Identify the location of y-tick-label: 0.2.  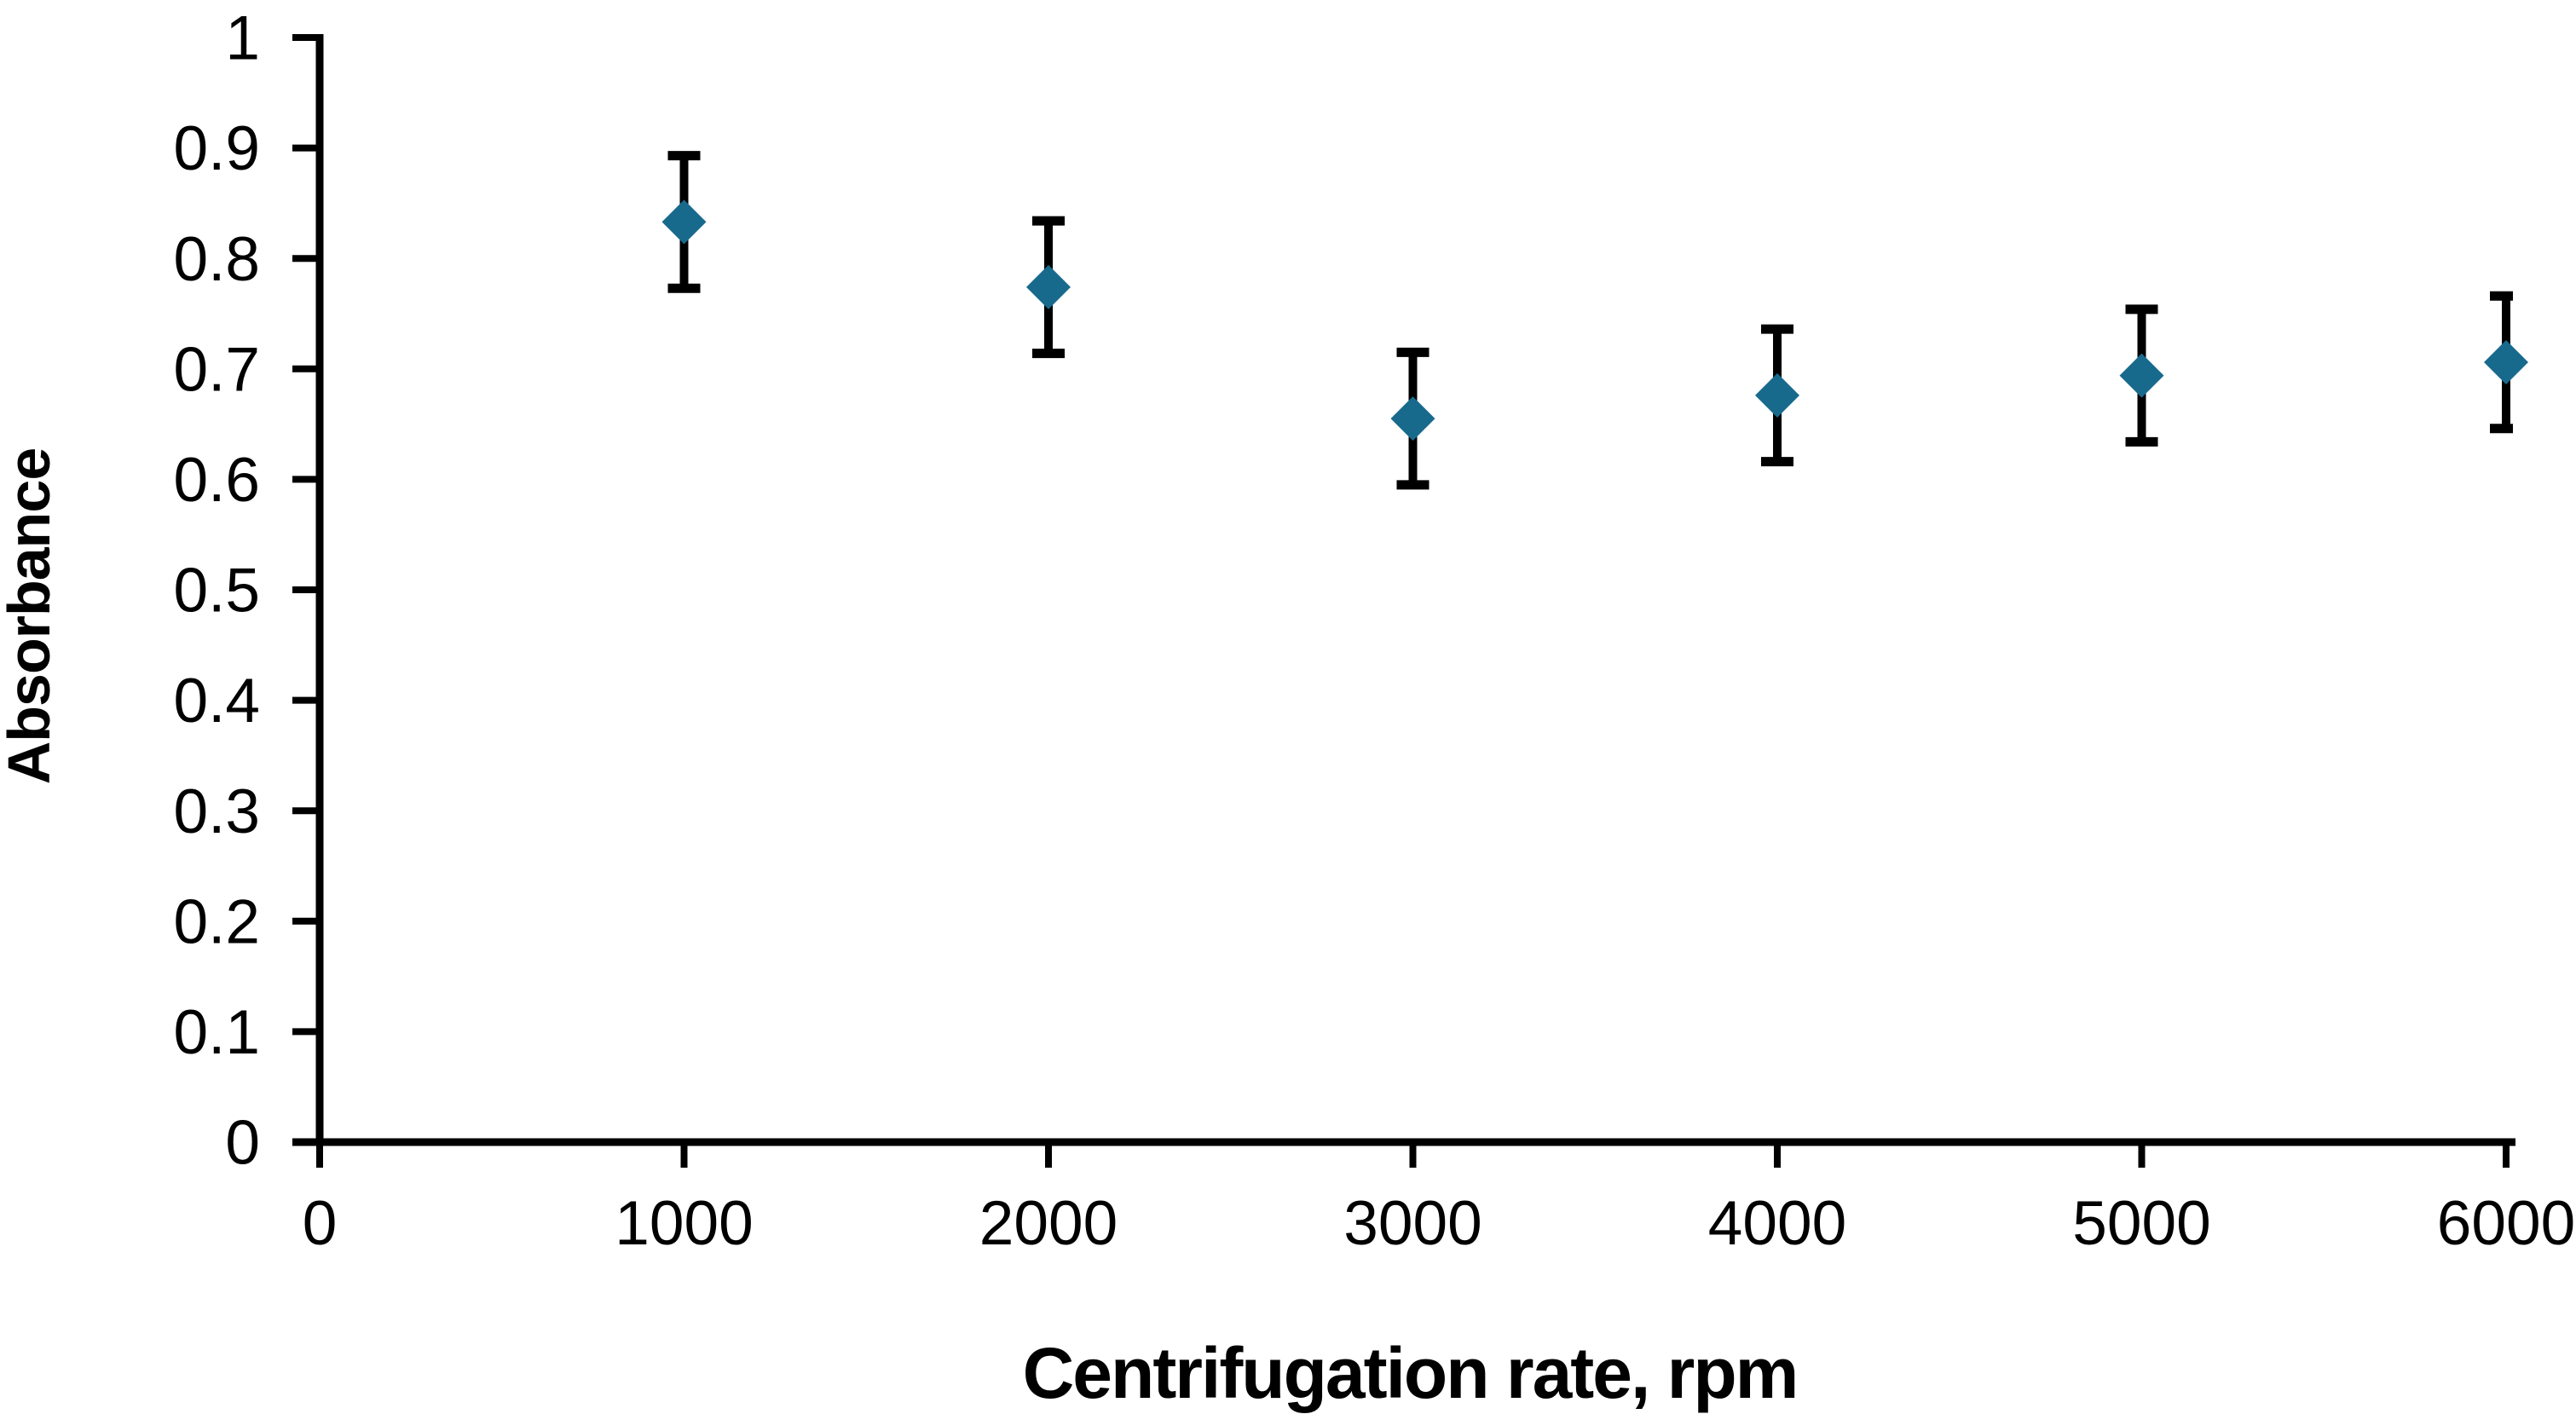
(217, 921).